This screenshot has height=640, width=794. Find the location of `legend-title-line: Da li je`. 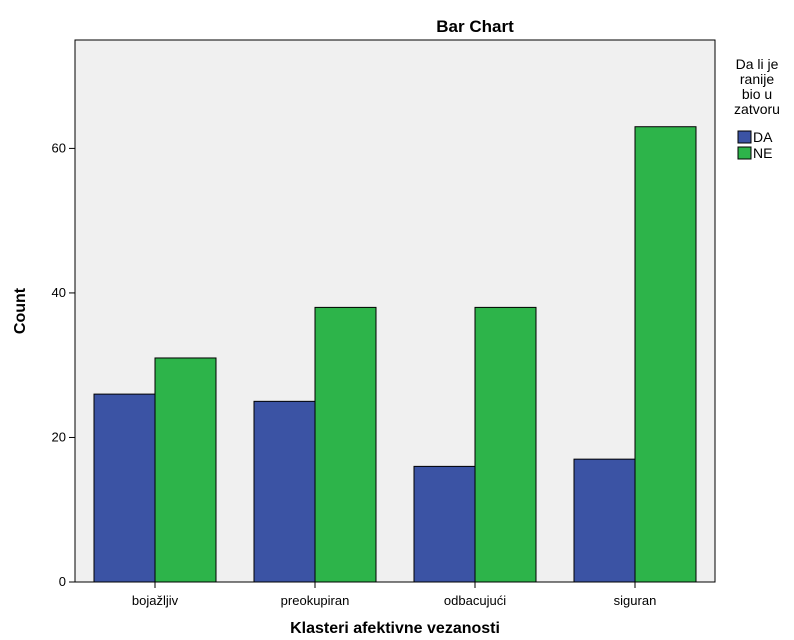

legend-title-line: Da li je is located at coordinates (757, 64).